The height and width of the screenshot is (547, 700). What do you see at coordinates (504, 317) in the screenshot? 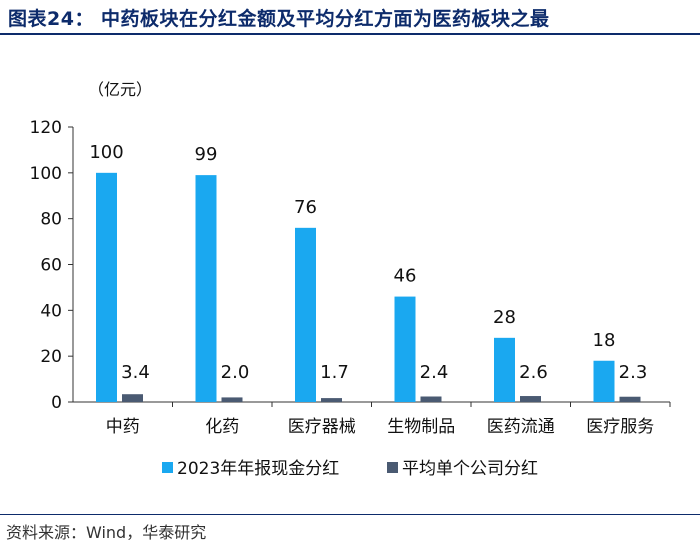
I see `data-label-cash-dividend: 28` at bounding box center [504, 317].